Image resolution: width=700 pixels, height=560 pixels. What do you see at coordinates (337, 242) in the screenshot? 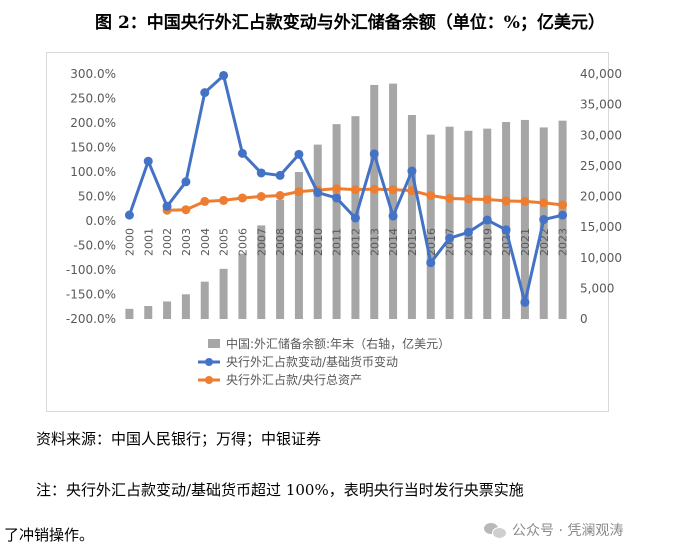
I see `category-label: 2011` at bounding box center [337, 242].